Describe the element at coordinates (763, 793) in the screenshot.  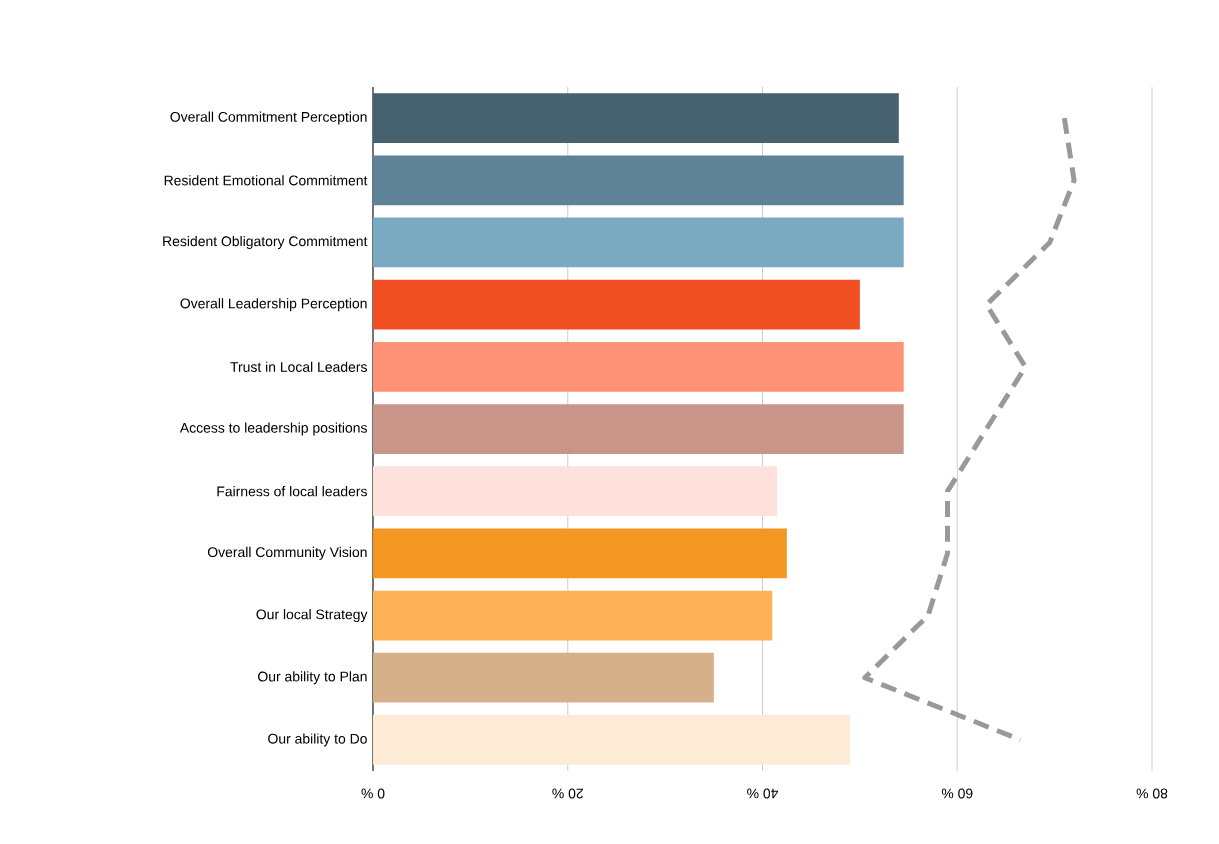
I see `x-tick-label: 40 %` at that location.